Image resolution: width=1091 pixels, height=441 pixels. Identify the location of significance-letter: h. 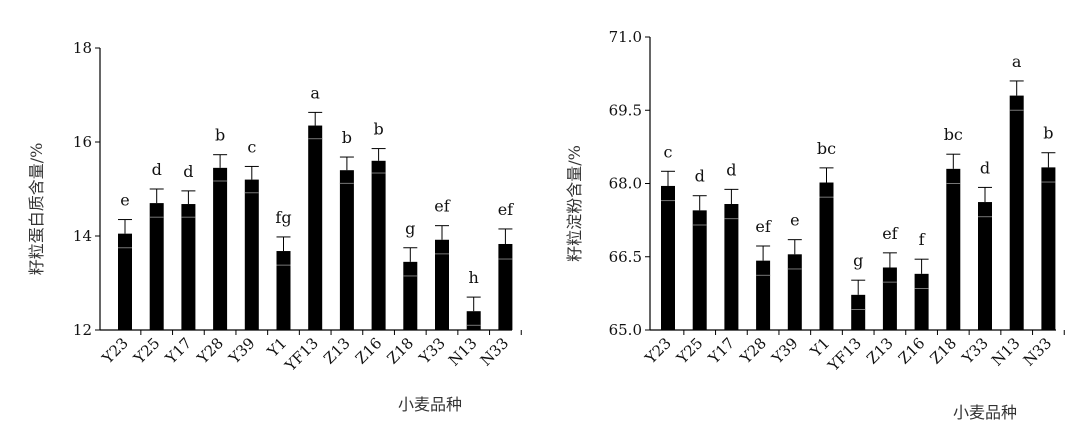
(474, 277).